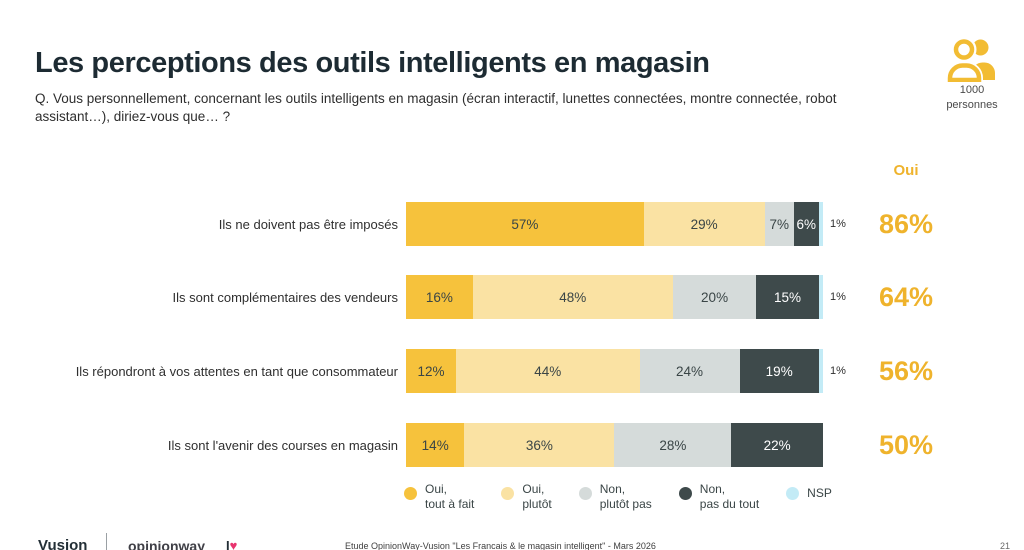  Describe the element at coordinates (285, 297) in the screenshot. I see `category-label: Ils sont complémentaires des vendeurs` at that location.